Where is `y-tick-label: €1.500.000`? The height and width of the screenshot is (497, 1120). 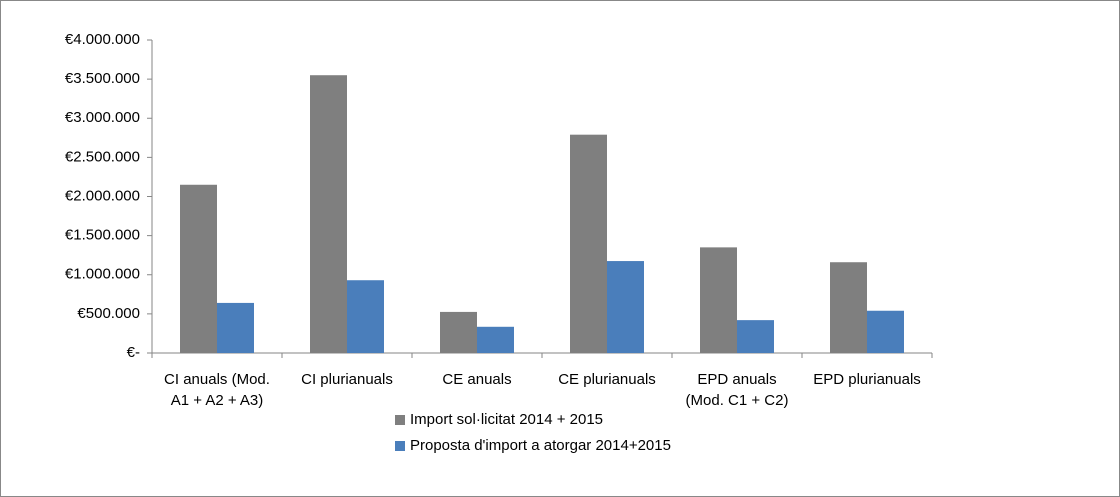 y-tick-label: €1.500.000 is located at coordinates (102, 235).